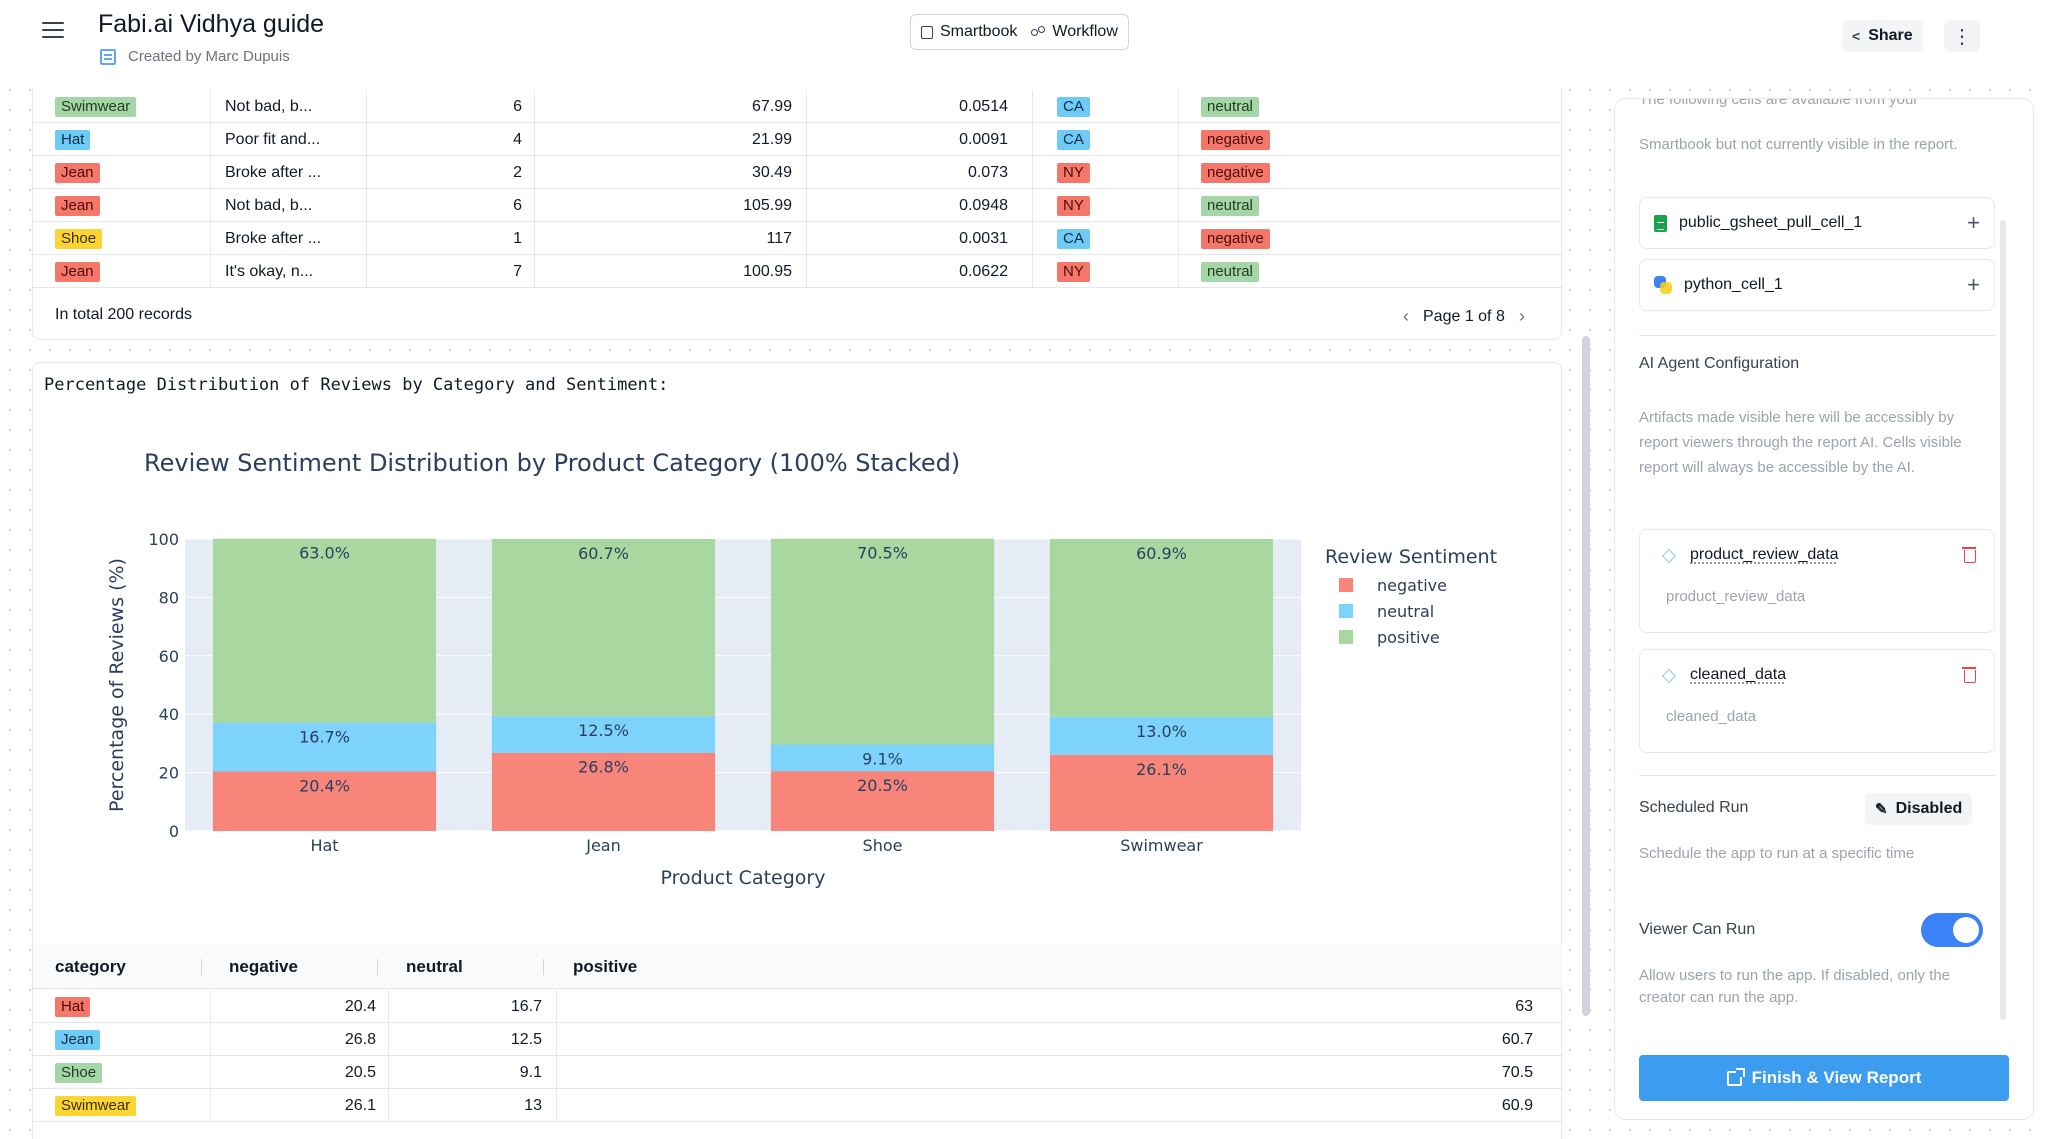 Image resolution: width=2048 pixels, height=1139 pixels. Describe the element at coordinates (1817, 701) in the screenshot. I see `artifact-card: cleaned_data cleaned_data` at that location.